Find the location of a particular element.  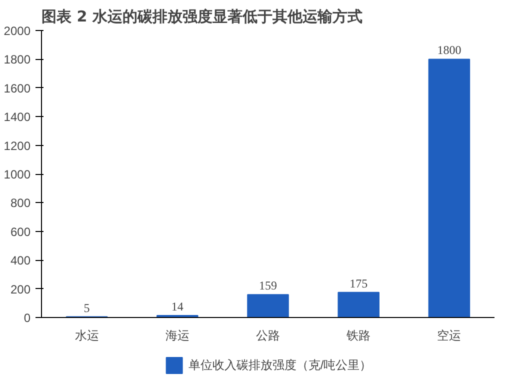

x-tick-label: 公路 is located at coordinates (268, 335).